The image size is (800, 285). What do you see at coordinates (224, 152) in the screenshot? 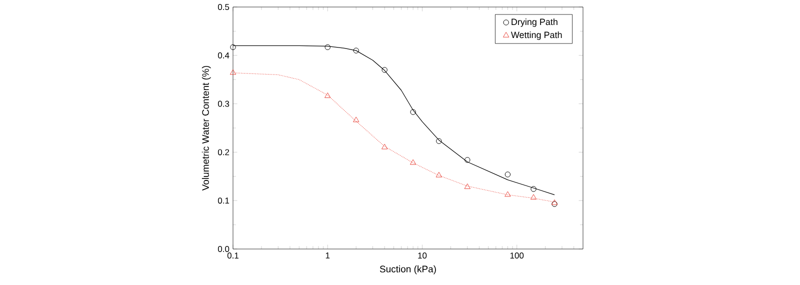
I see `y-tick-label: 0.2` at bounding box center [224, 152].